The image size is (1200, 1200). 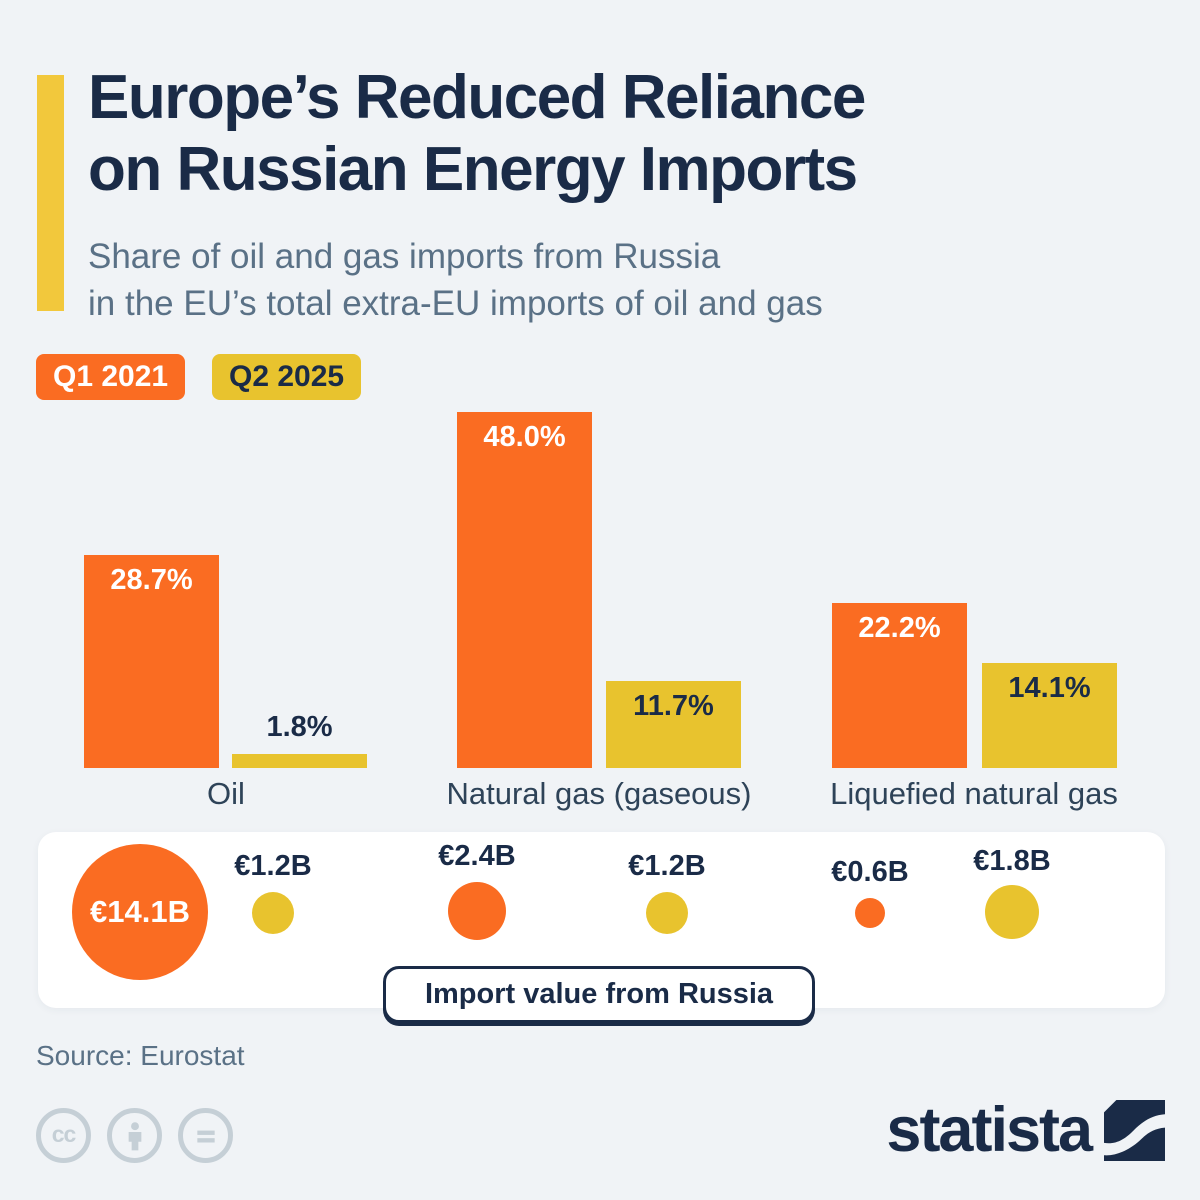 I want to click on license-icons: cc, so click(x=134, y=1135).